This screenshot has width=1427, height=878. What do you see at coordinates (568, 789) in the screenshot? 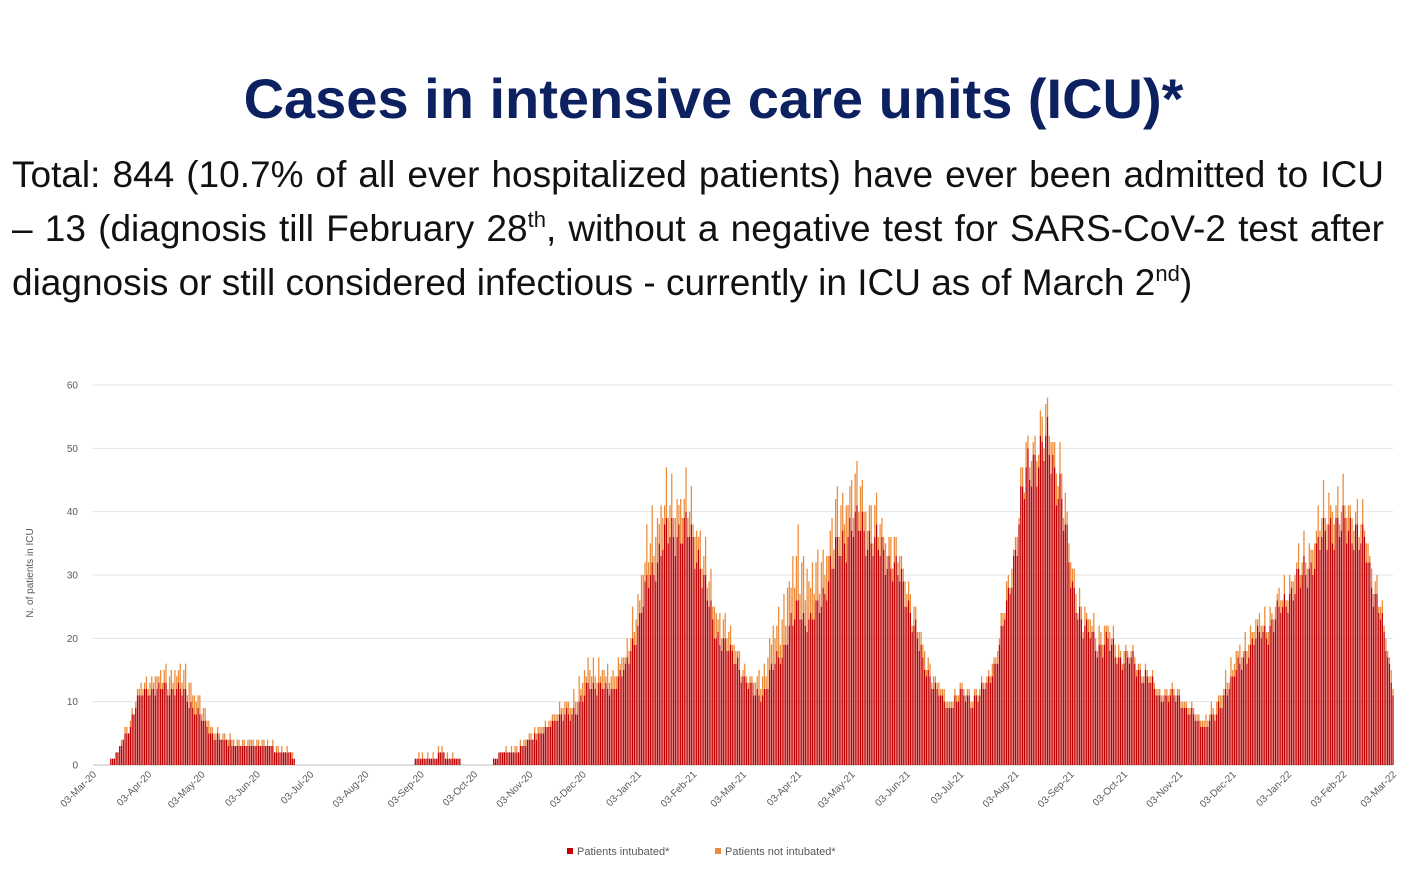
I see `x-tick-label: 03-Dec-20` at bounding box center [568, 789].